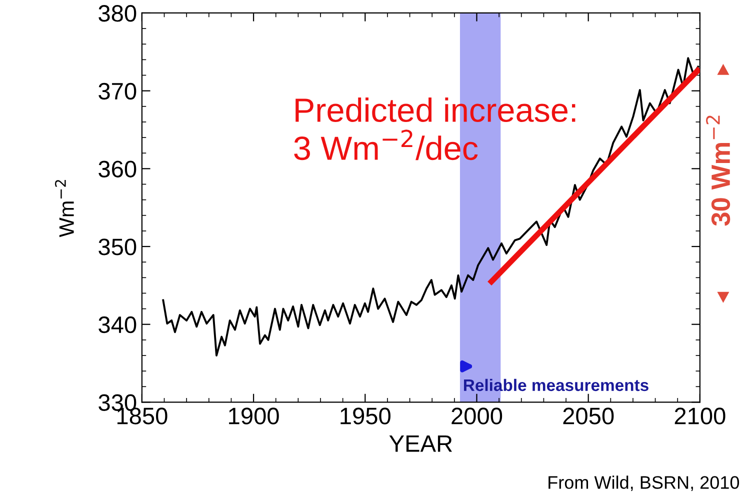  I want to click on x-tick-label: 1950, so click(365, 416).